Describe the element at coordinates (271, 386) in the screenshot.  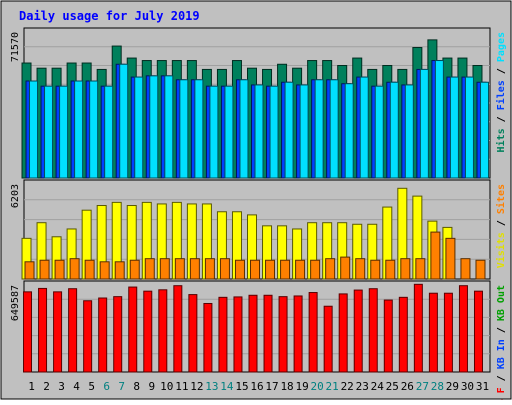
I see `x-tick-label-17: 17` at that location.